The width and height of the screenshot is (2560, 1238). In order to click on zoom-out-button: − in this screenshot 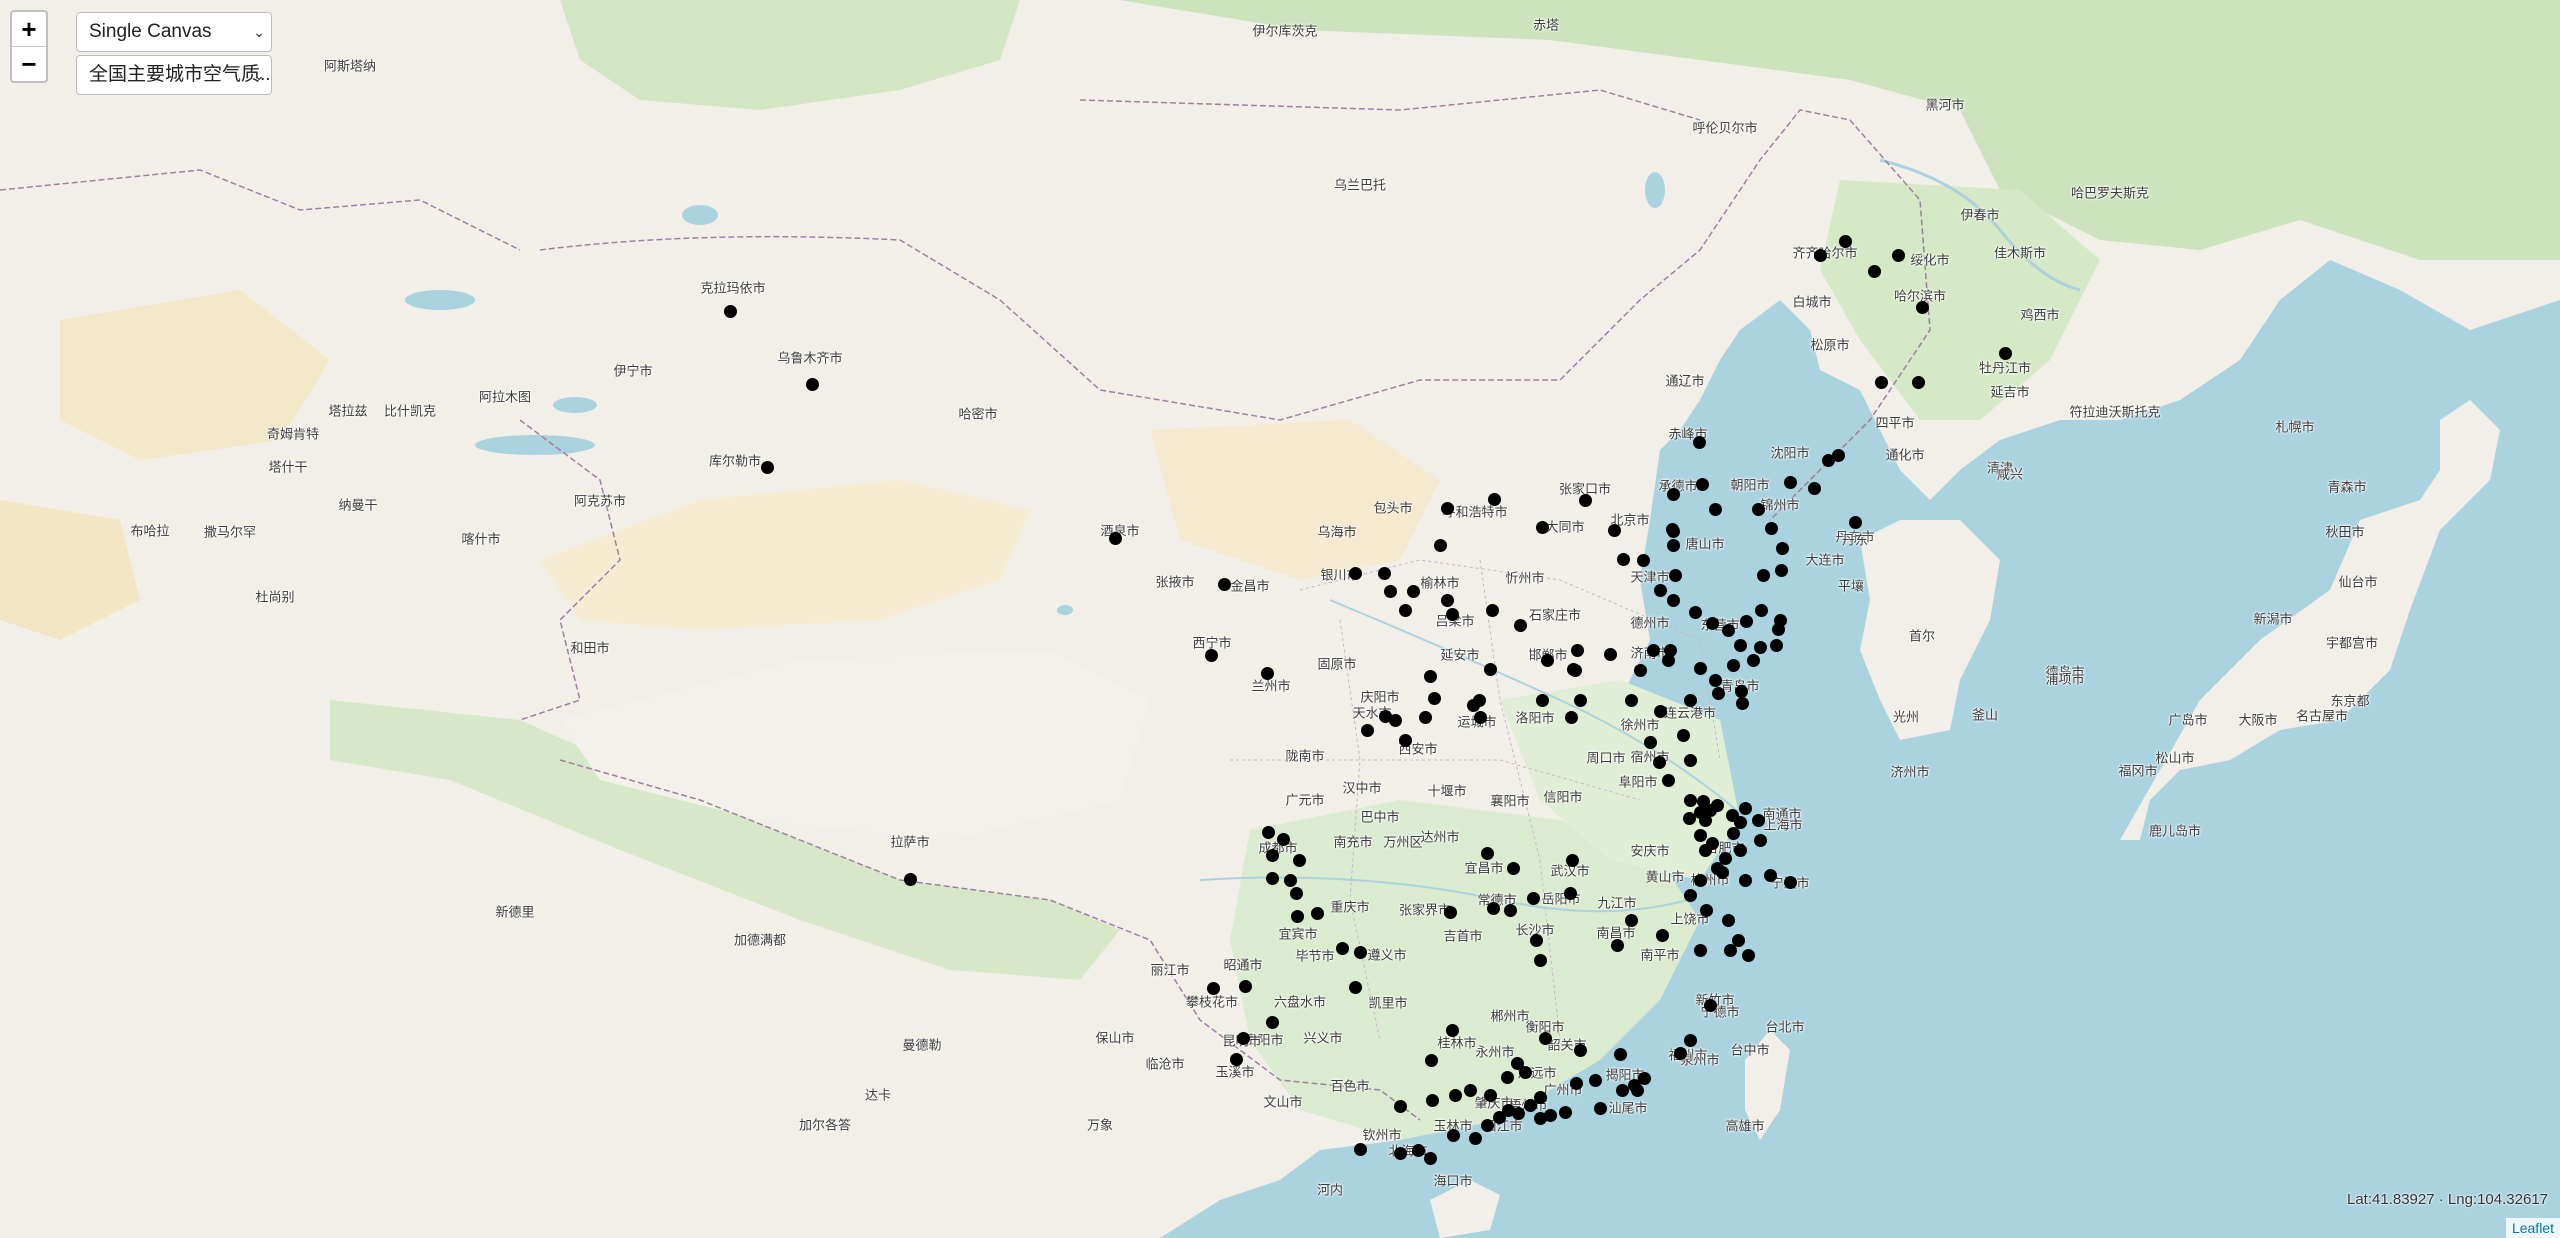, I will do `click(29, 63)`.